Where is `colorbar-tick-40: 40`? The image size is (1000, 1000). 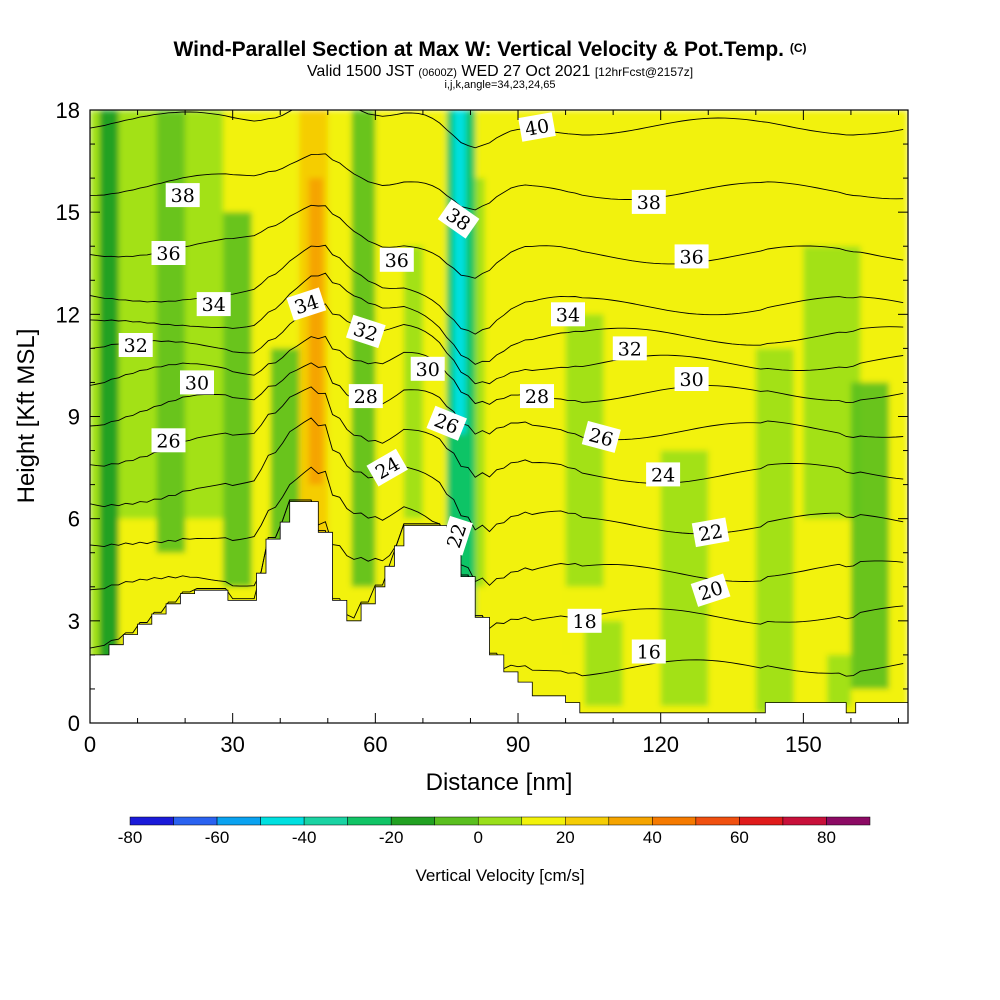 colorbar-tick-40: 40 is located at coordinates (652, 837).